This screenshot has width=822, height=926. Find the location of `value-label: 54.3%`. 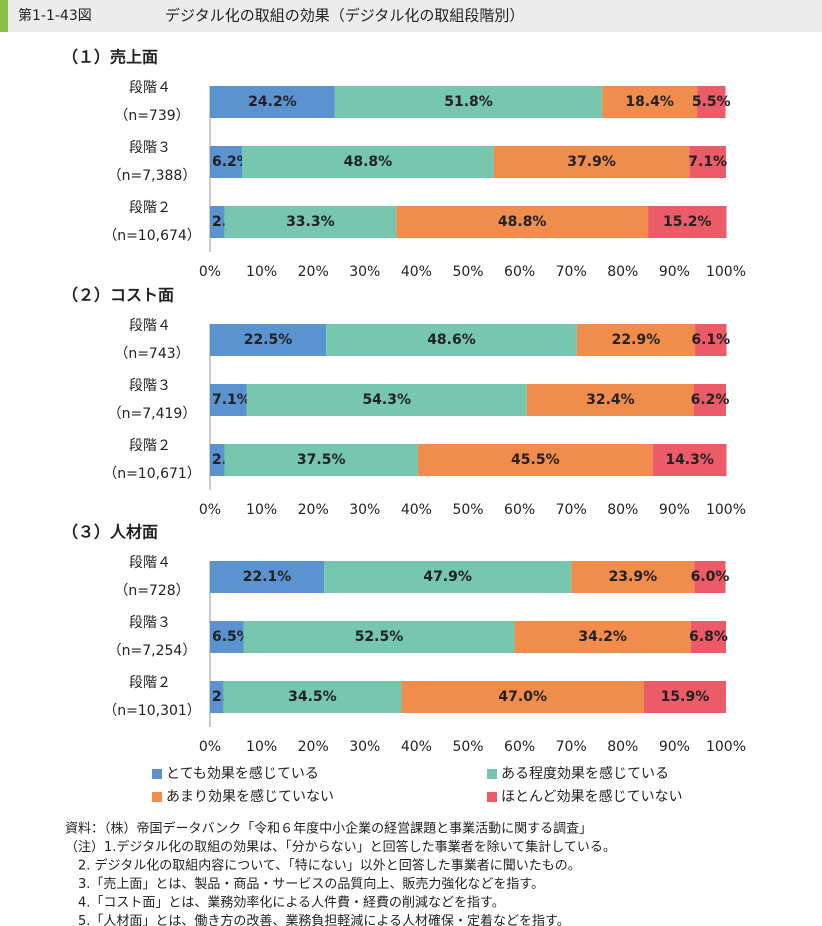

value-label: 54.3% is located at coordinates (386, 400).